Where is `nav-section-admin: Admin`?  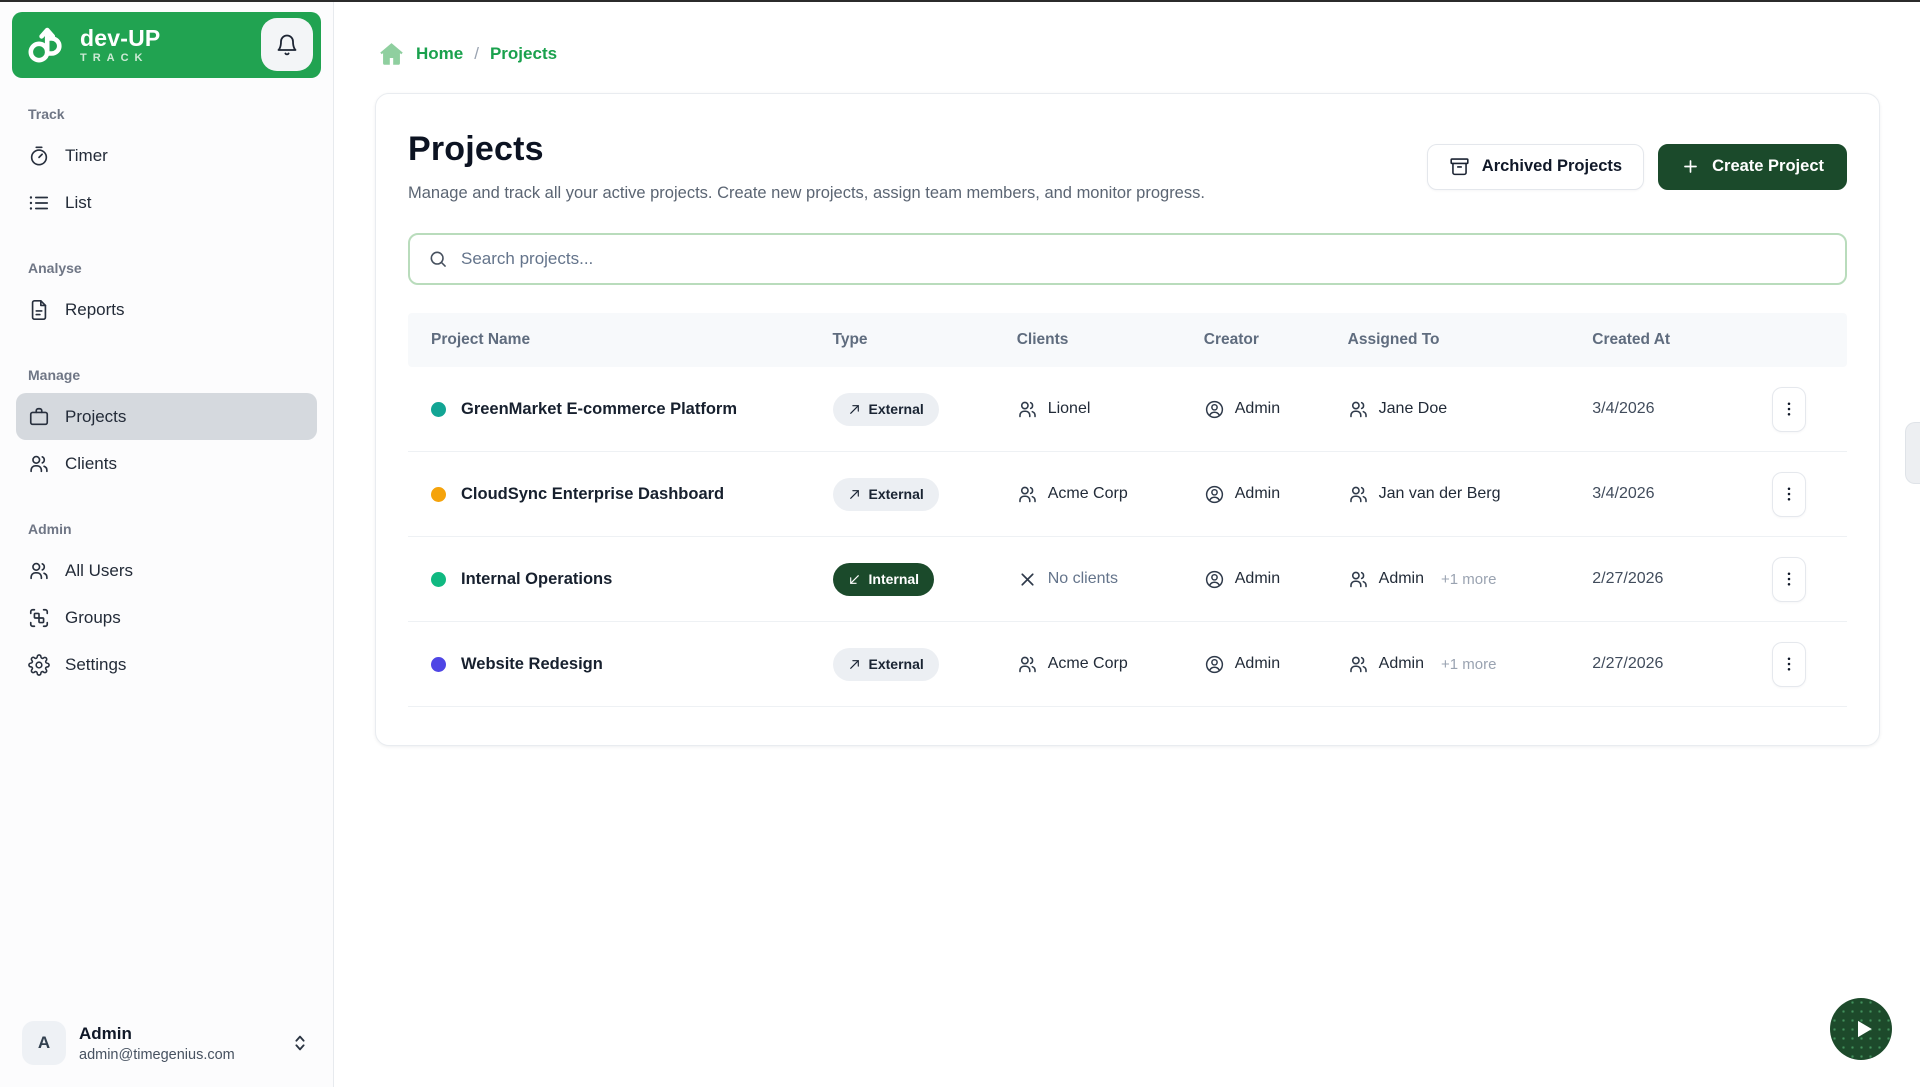
nav-section-admin: Admin is located at coordinates (50, 529).